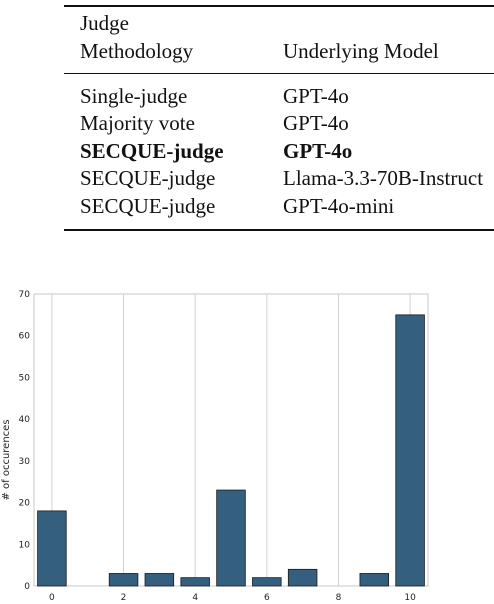  I want to click on row-3-model: GPT-4o, so click(318, 151).